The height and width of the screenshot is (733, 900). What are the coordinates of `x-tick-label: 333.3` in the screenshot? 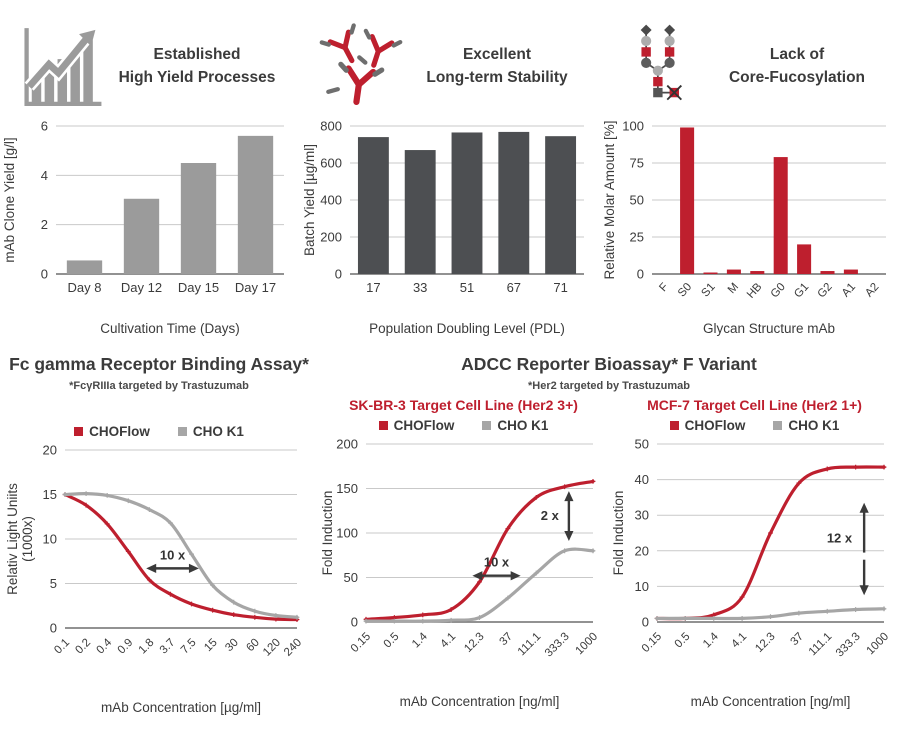 It's located at (557, 645).